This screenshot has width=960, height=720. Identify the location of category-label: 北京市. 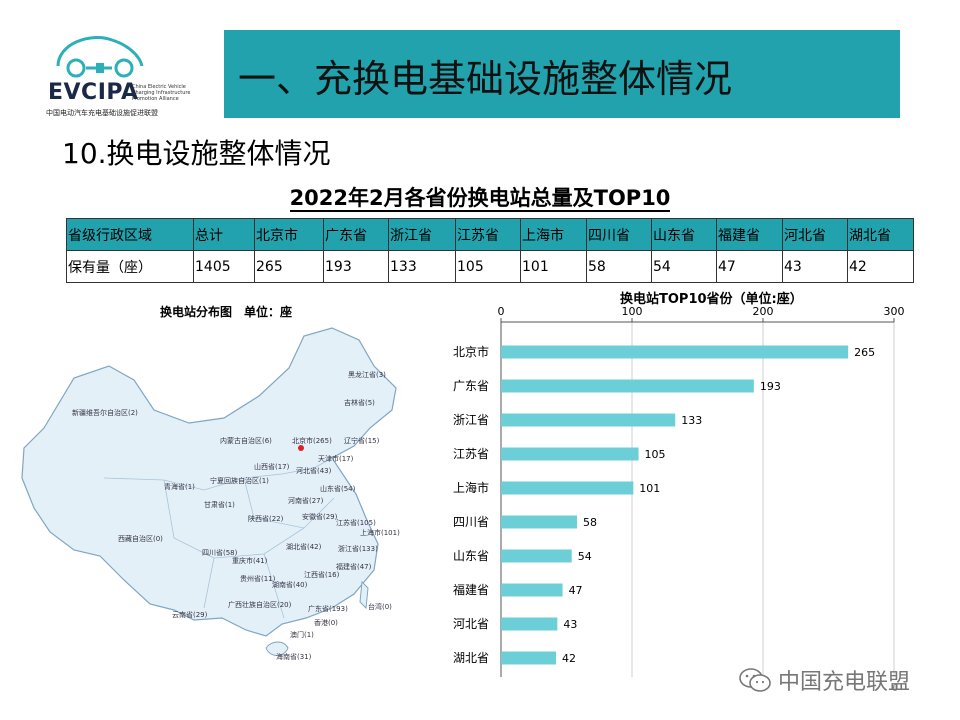
(471, 351).